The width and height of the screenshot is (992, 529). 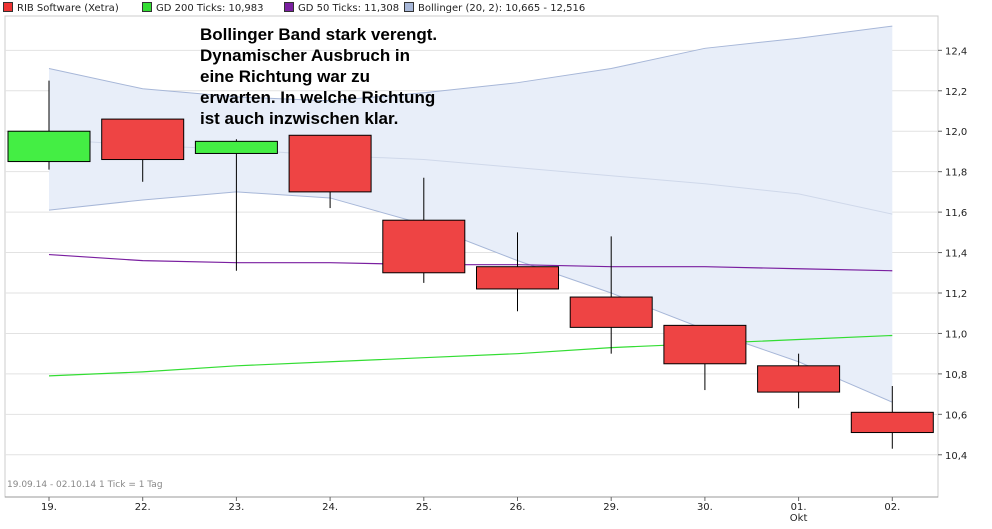 What do you see at coordinates (49, 507) in the screenshot?
I see `x-tick-label: 19.` at bounding box center [49, 507].